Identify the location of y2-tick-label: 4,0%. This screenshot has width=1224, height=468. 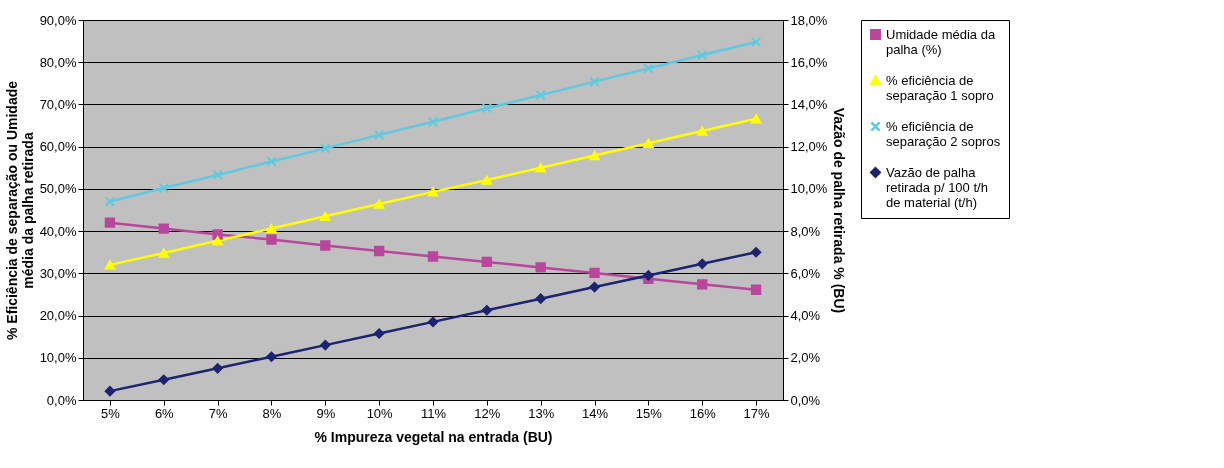
(805, 316).